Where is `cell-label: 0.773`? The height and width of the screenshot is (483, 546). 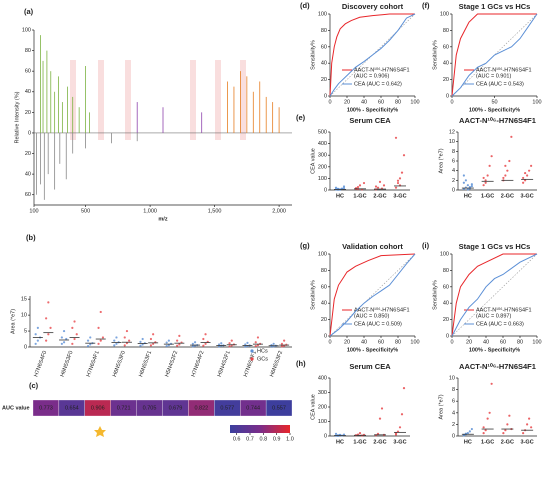
cell-label: 0.773 is located at coordinates (46, 408).